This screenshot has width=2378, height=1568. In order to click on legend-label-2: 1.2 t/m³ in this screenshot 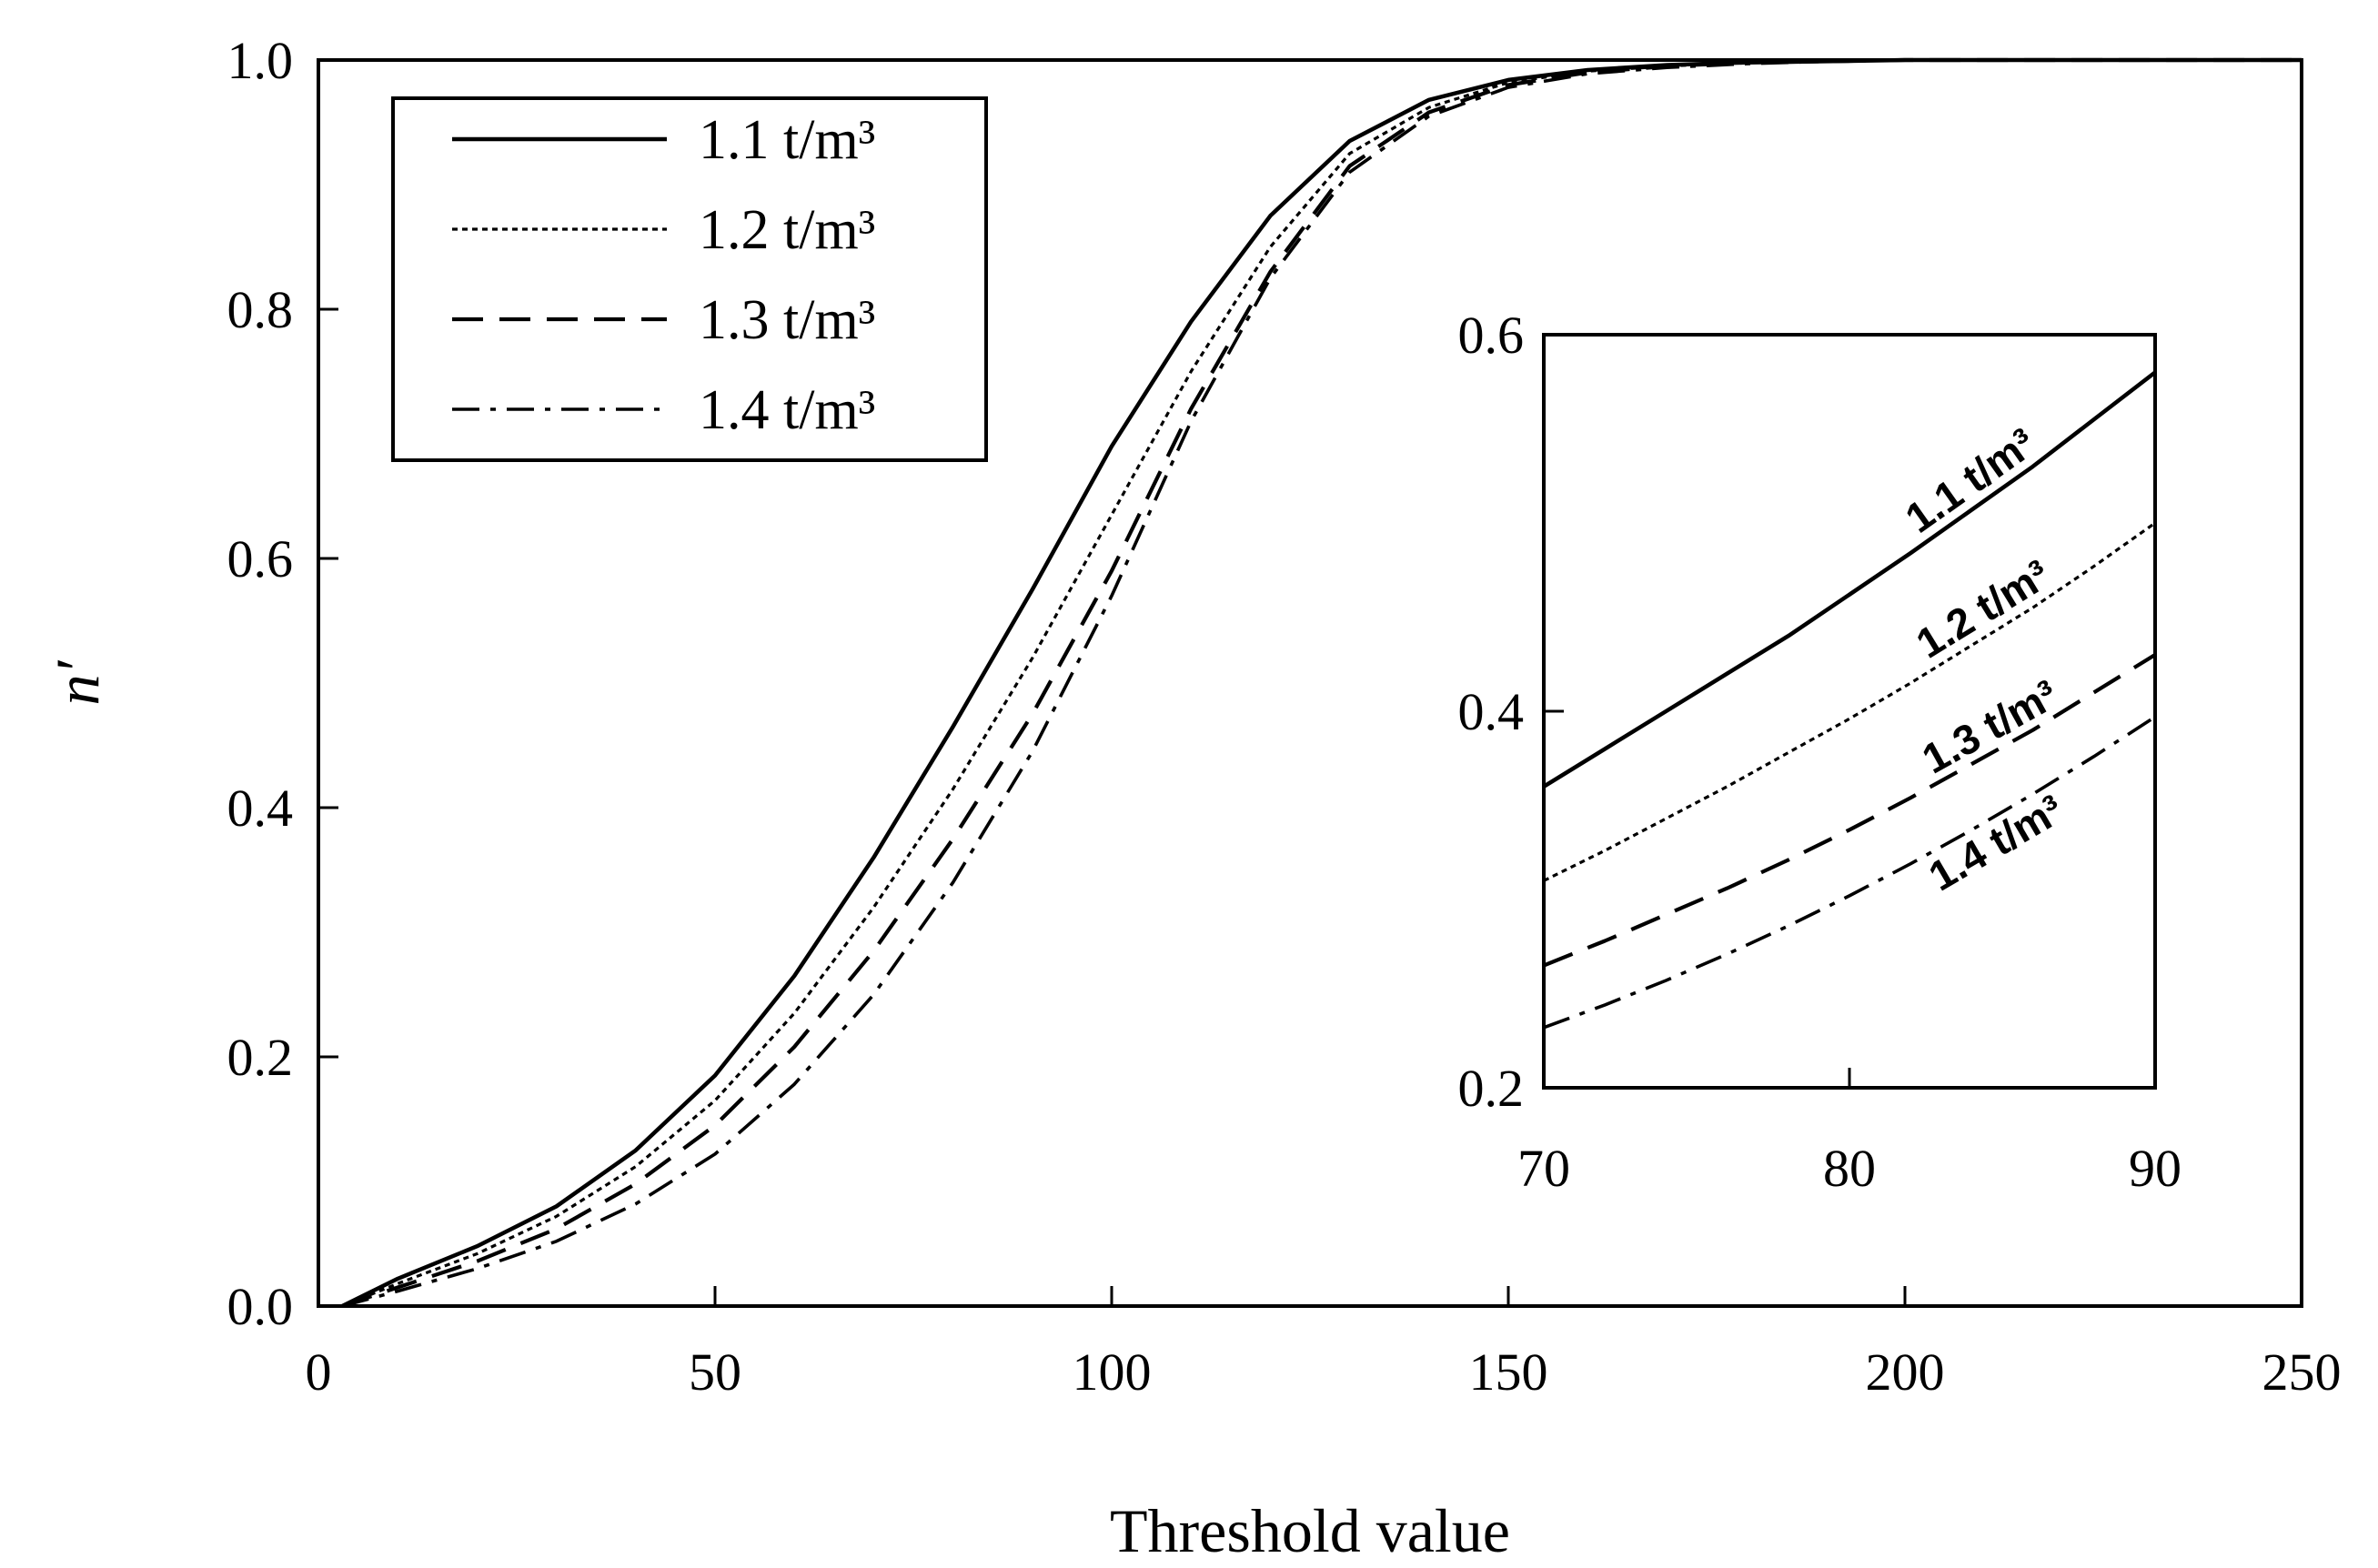, I will do `click(787, 230)`.